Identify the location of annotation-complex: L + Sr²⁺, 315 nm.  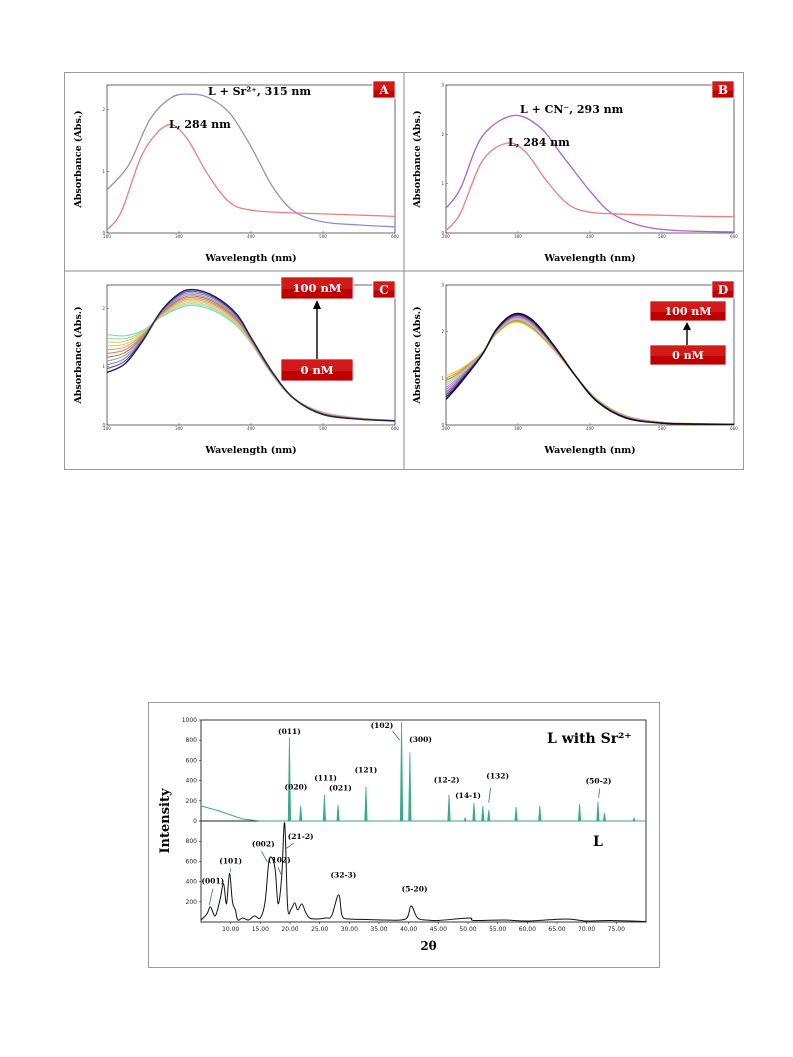
(259, 91).